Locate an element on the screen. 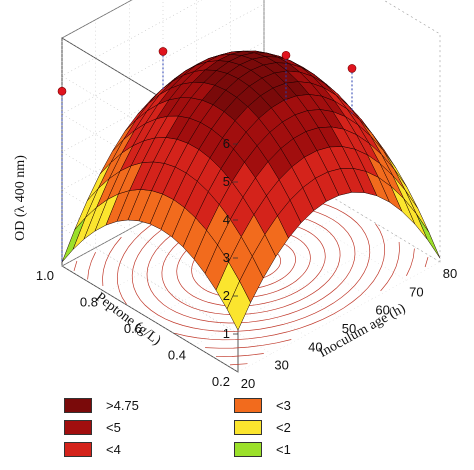 The height and width of the screenshot is (470, 474). legend-item: >4.75 is located at coordinates (101, 405).